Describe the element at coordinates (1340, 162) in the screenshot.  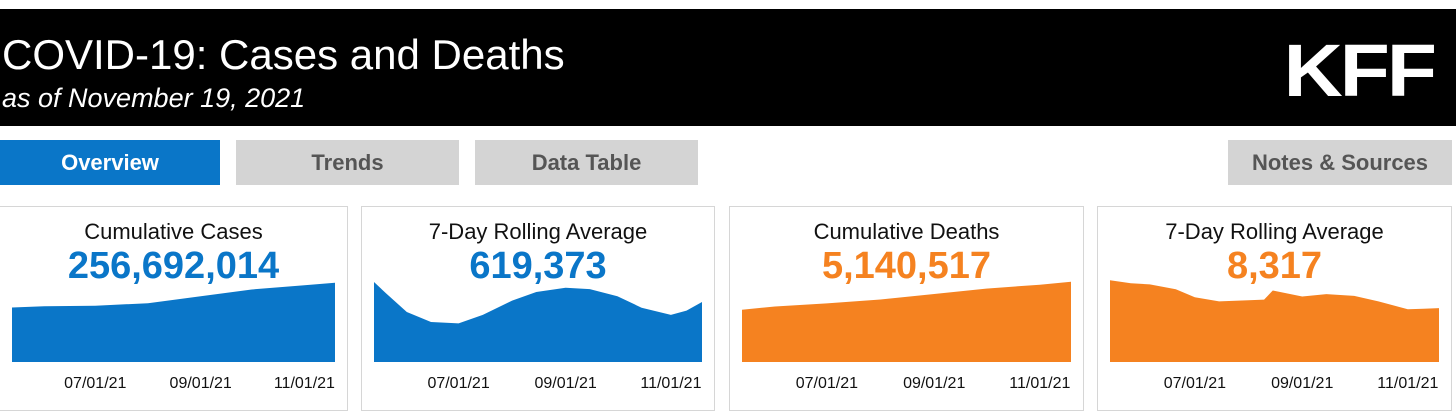
I see `tab-notes-sources: Notes & Sources` at that location.